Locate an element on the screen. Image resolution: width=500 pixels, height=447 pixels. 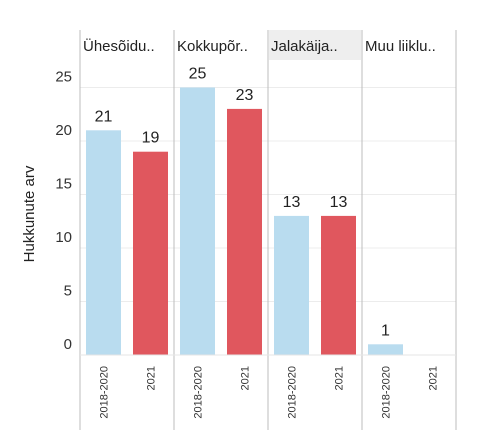
data-label: 25 is located at coordinates (198, 74).